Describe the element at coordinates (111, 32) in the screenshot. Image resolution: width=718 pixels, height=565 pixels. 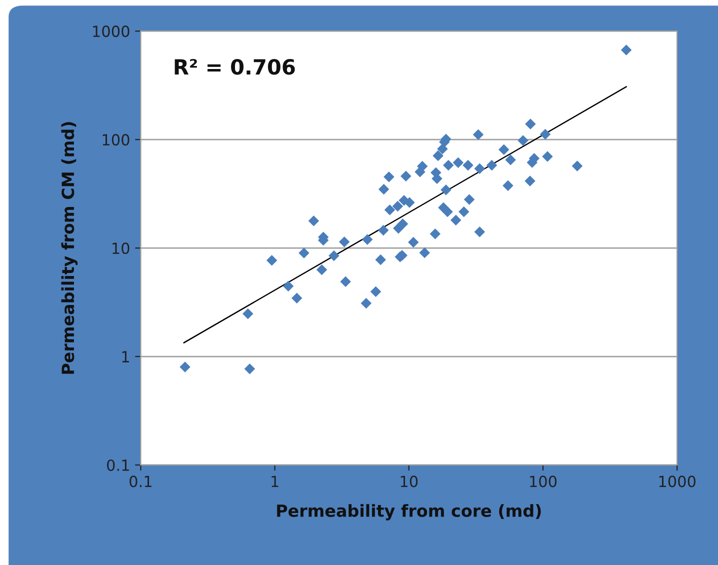
I see `y-tick-label: 1000` at that location.